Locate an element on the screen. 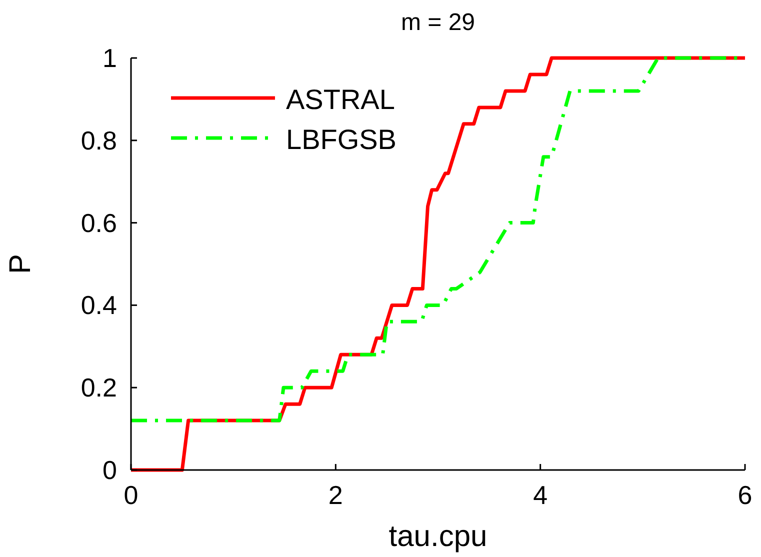 The image size is (761, 557). y-tick-label: 0.2 is located at coordinates (98, 387).